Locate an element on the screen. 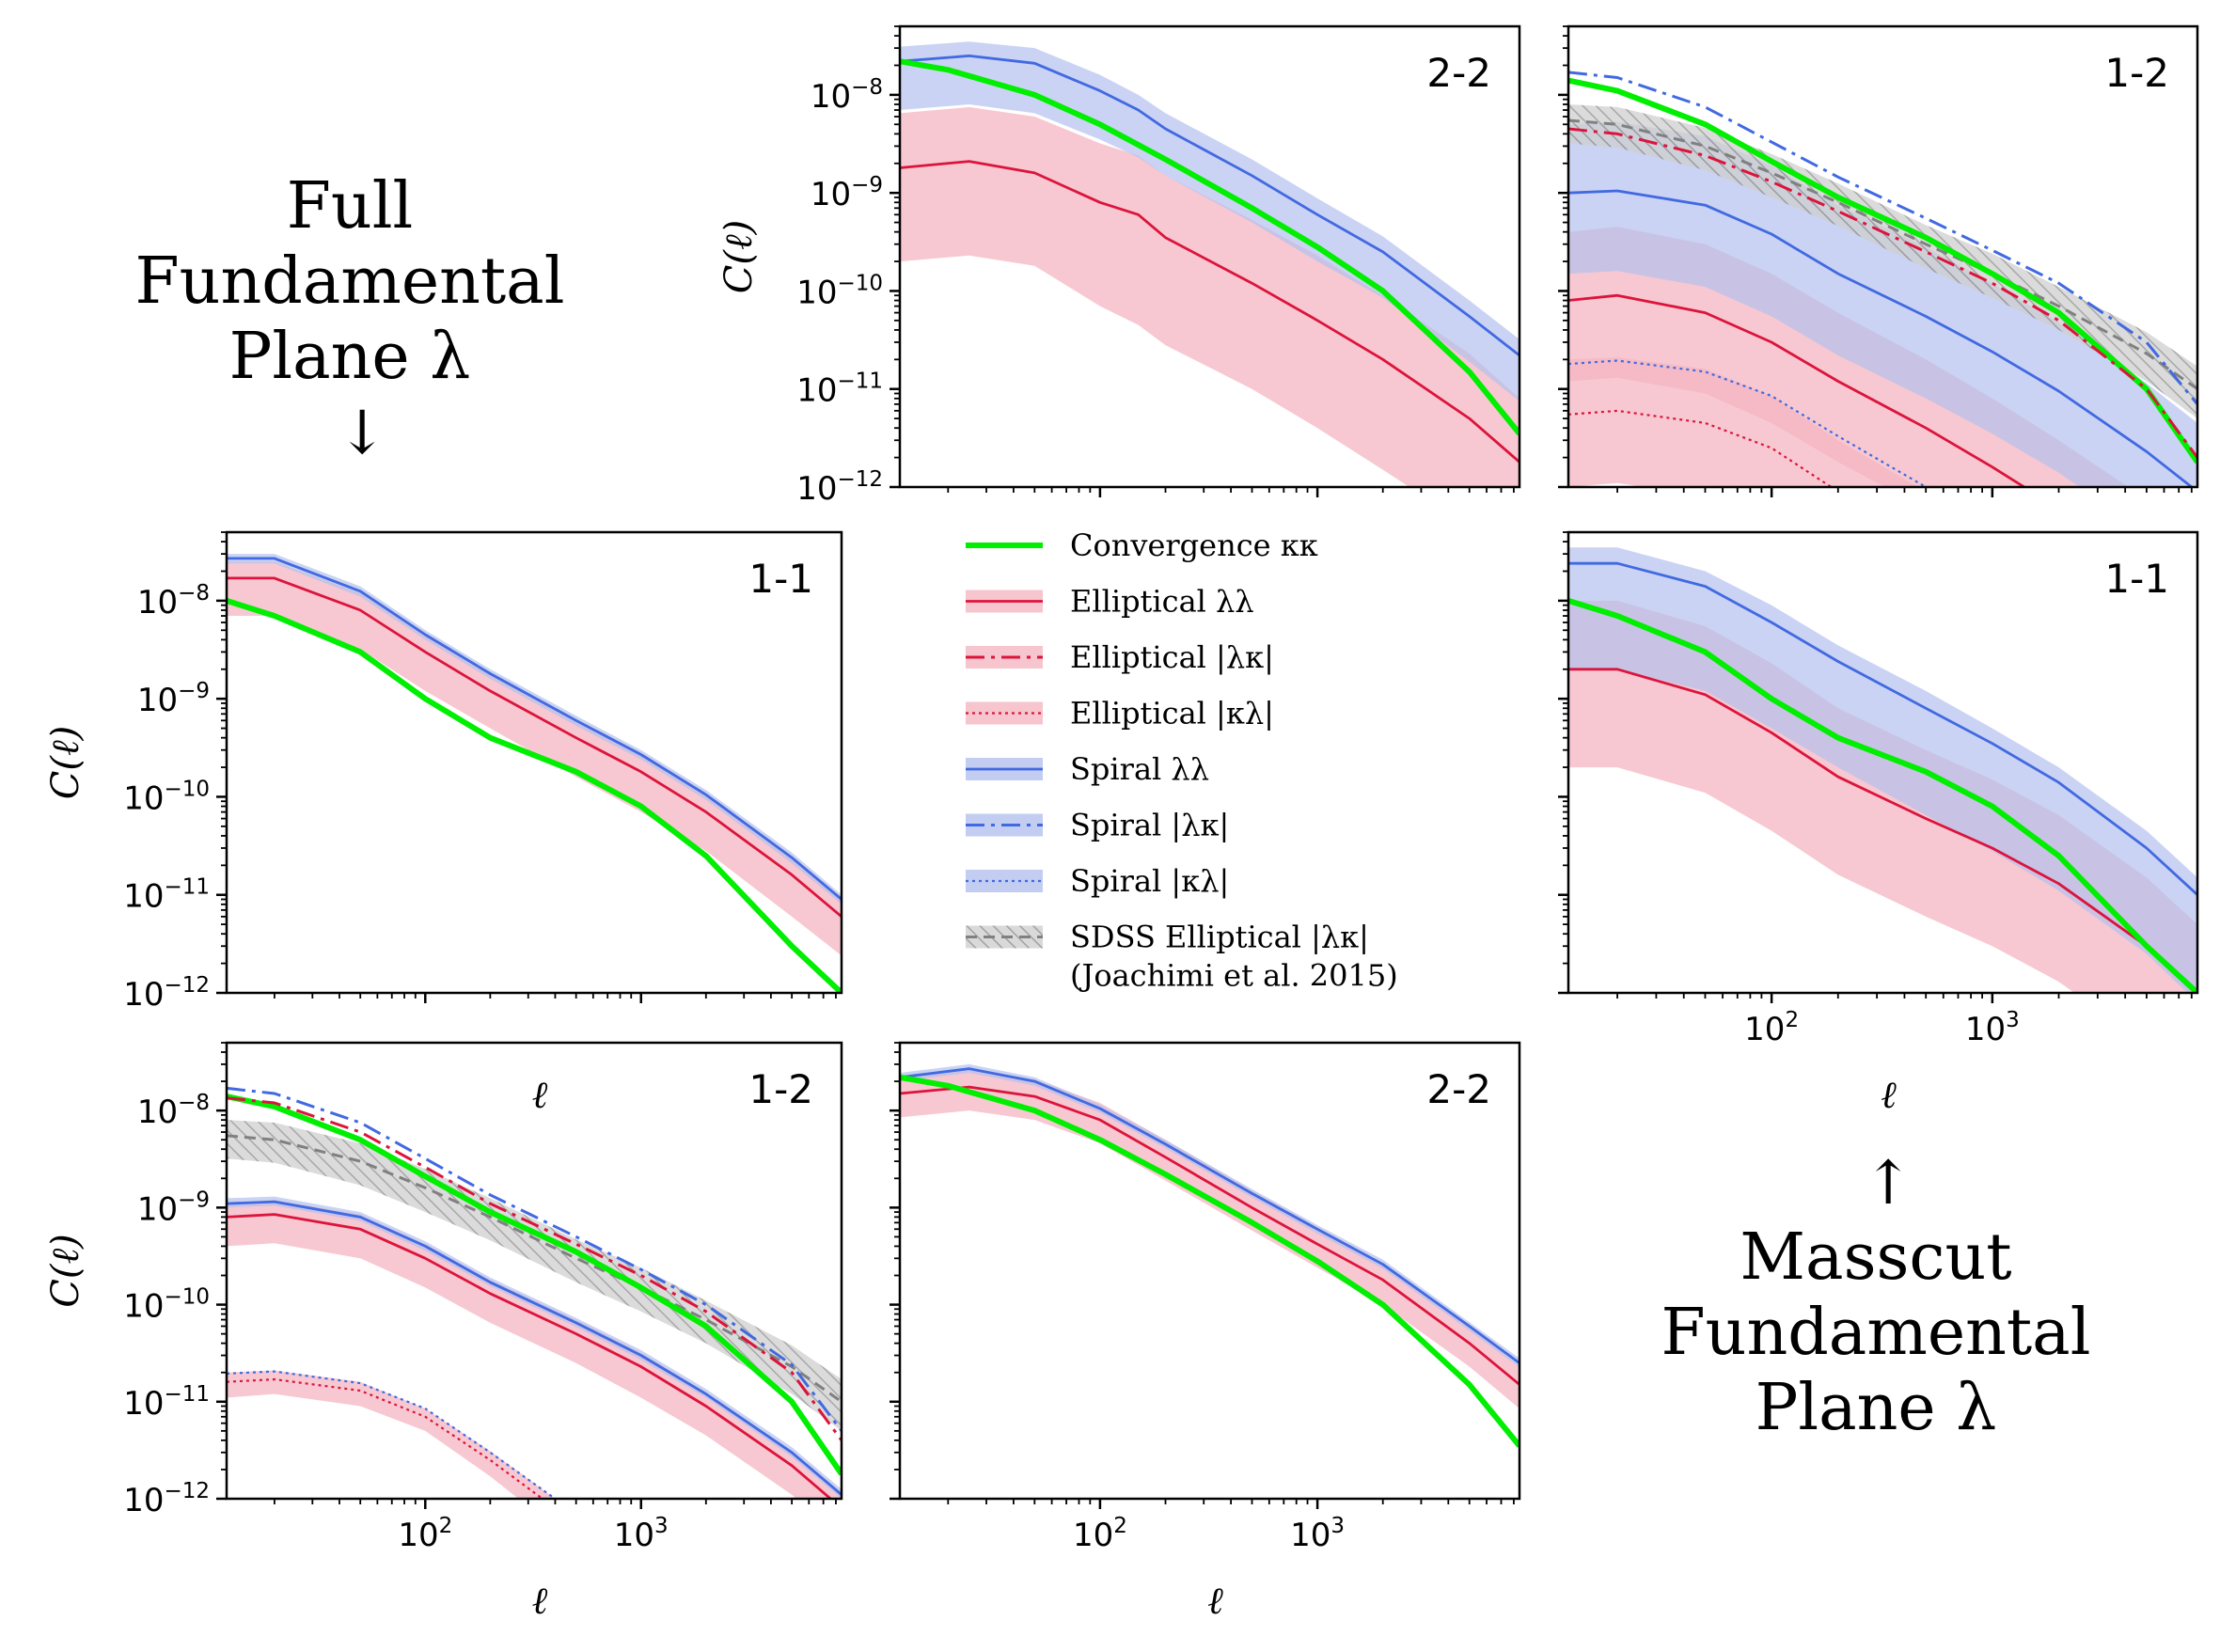 This screenshot has width=2220, height=1652. legend-entry-spi_kl: Spiral |κλ| is located at coordinates (1097, 881).